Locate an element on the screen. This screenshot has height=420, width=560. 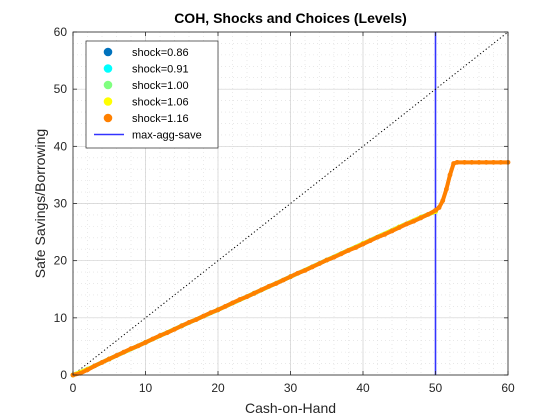
y-tick-label: 10 is located at coordinates (61, 318).